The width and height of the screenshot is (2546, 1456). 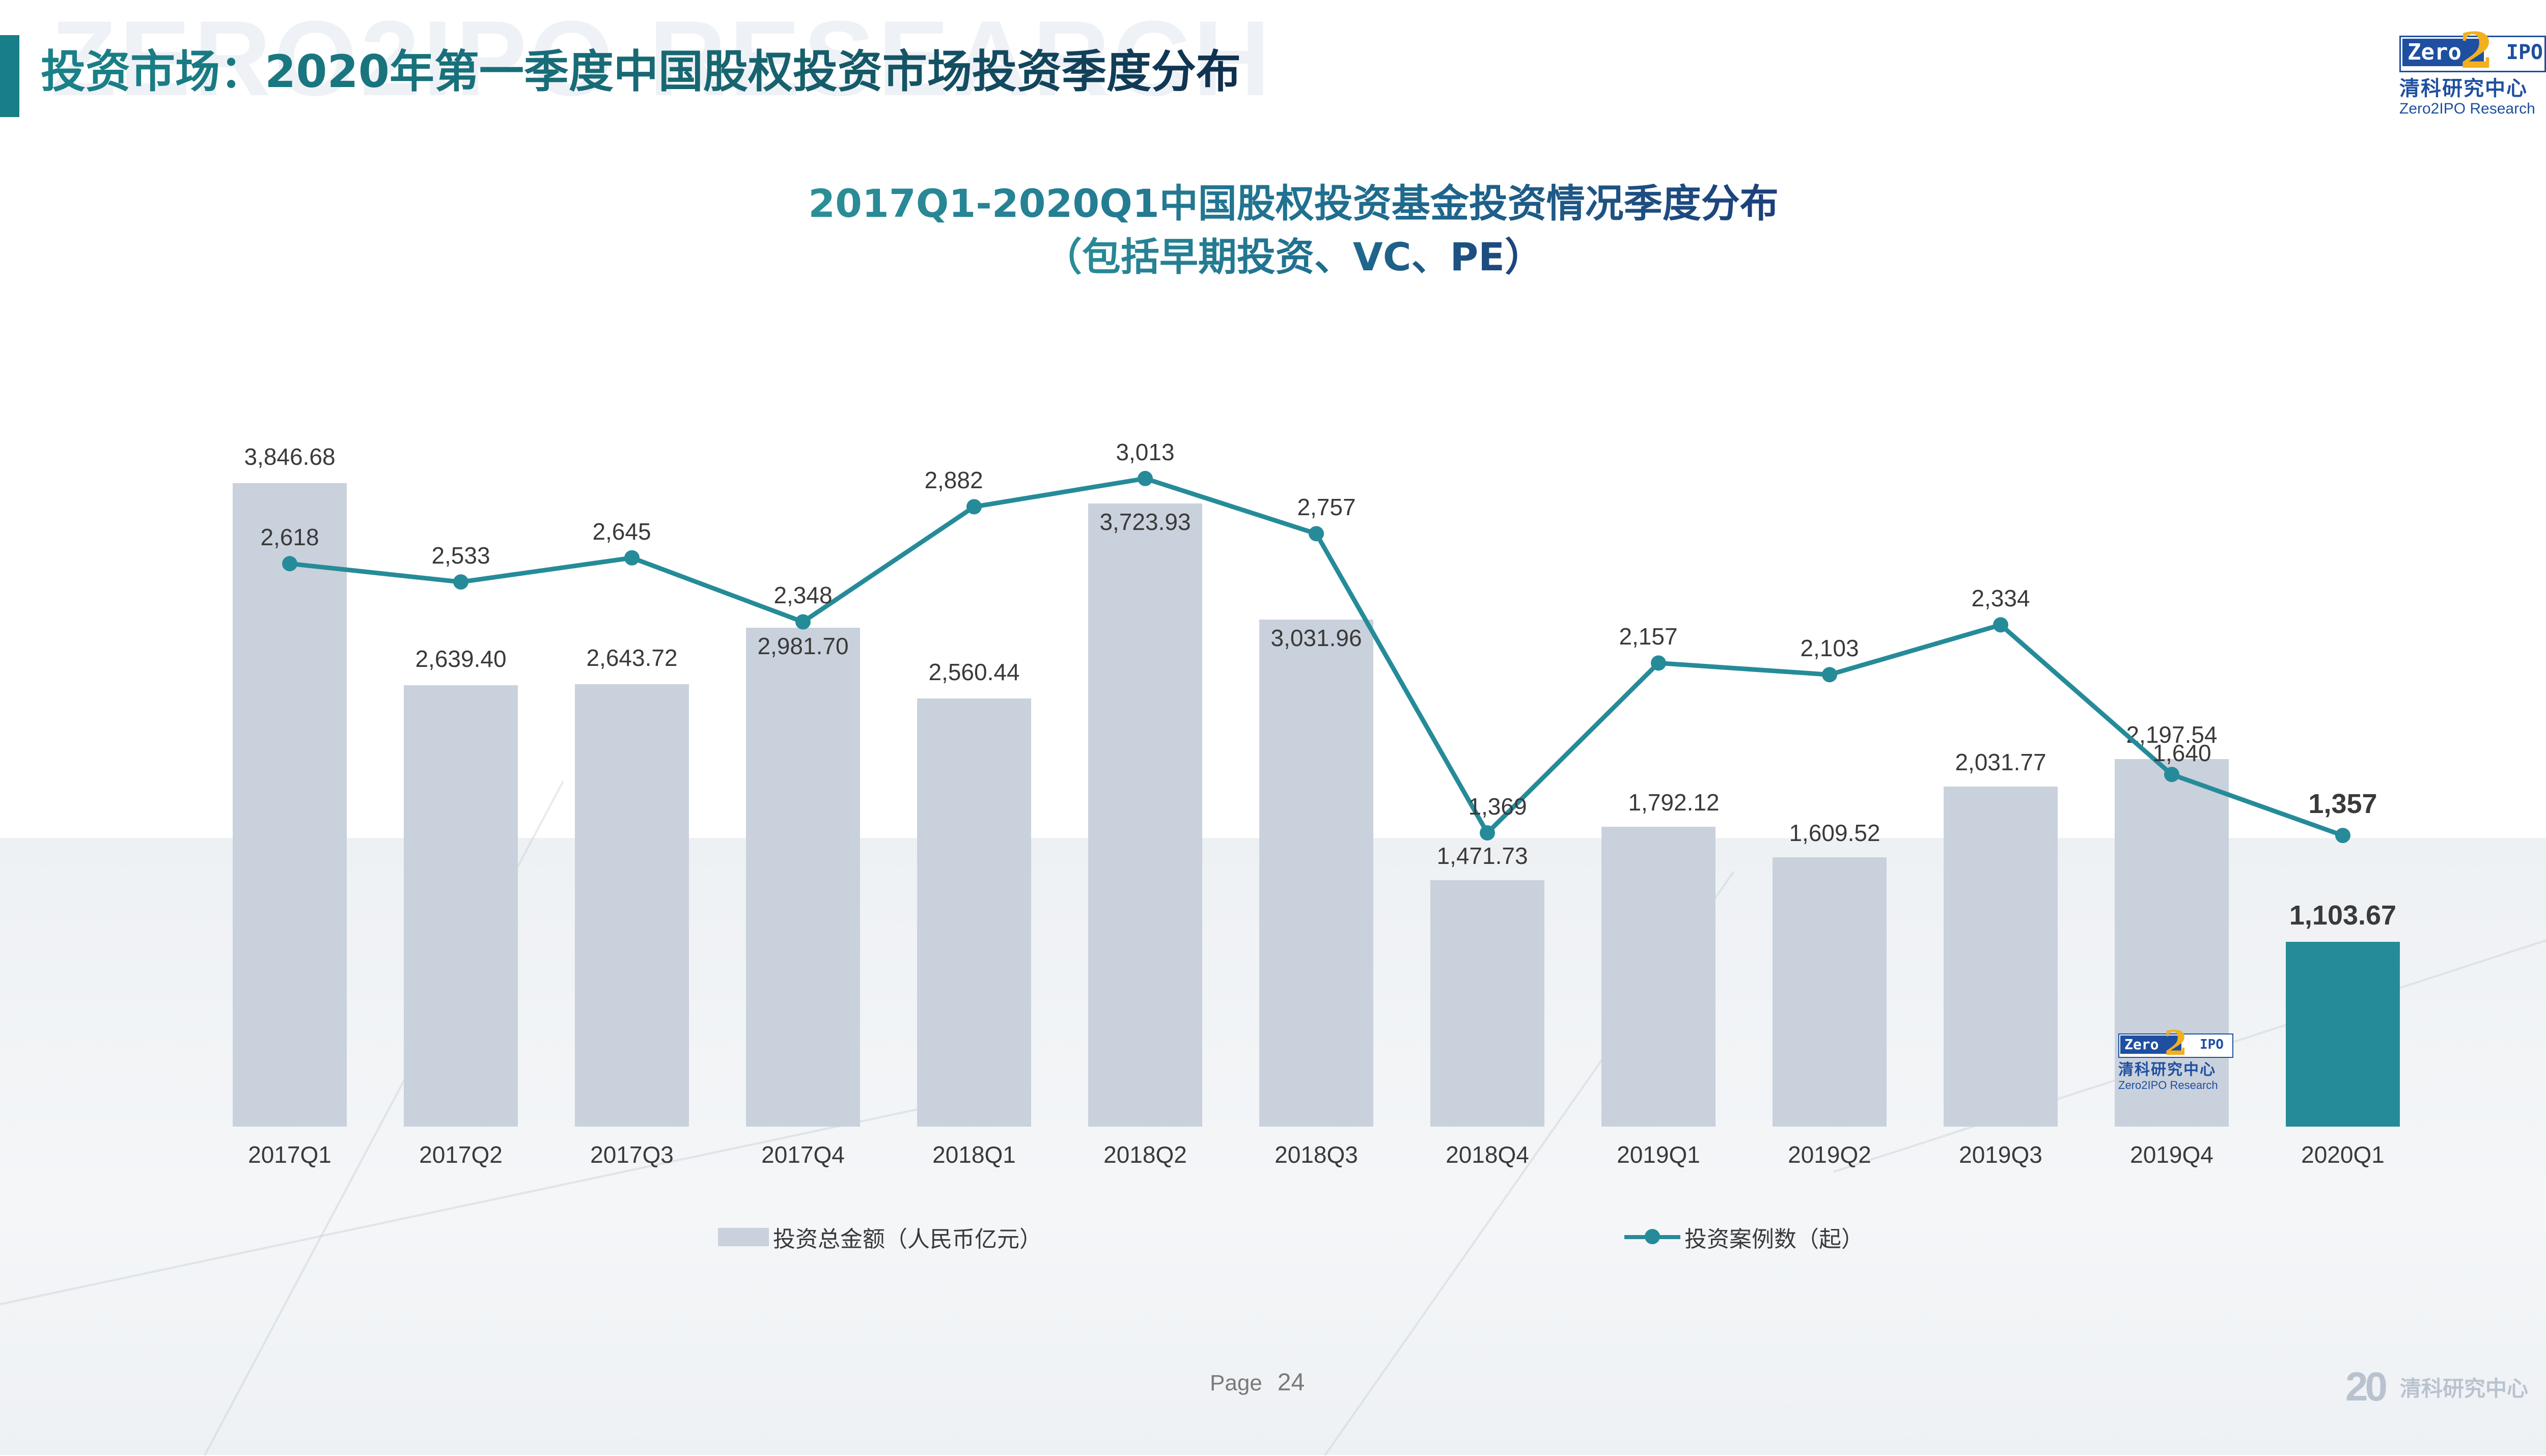 What do you see at coordinates (1497, 806) in the screenshot?
I see `line-value-label: 1,369` at bounding box center [1497, 806].